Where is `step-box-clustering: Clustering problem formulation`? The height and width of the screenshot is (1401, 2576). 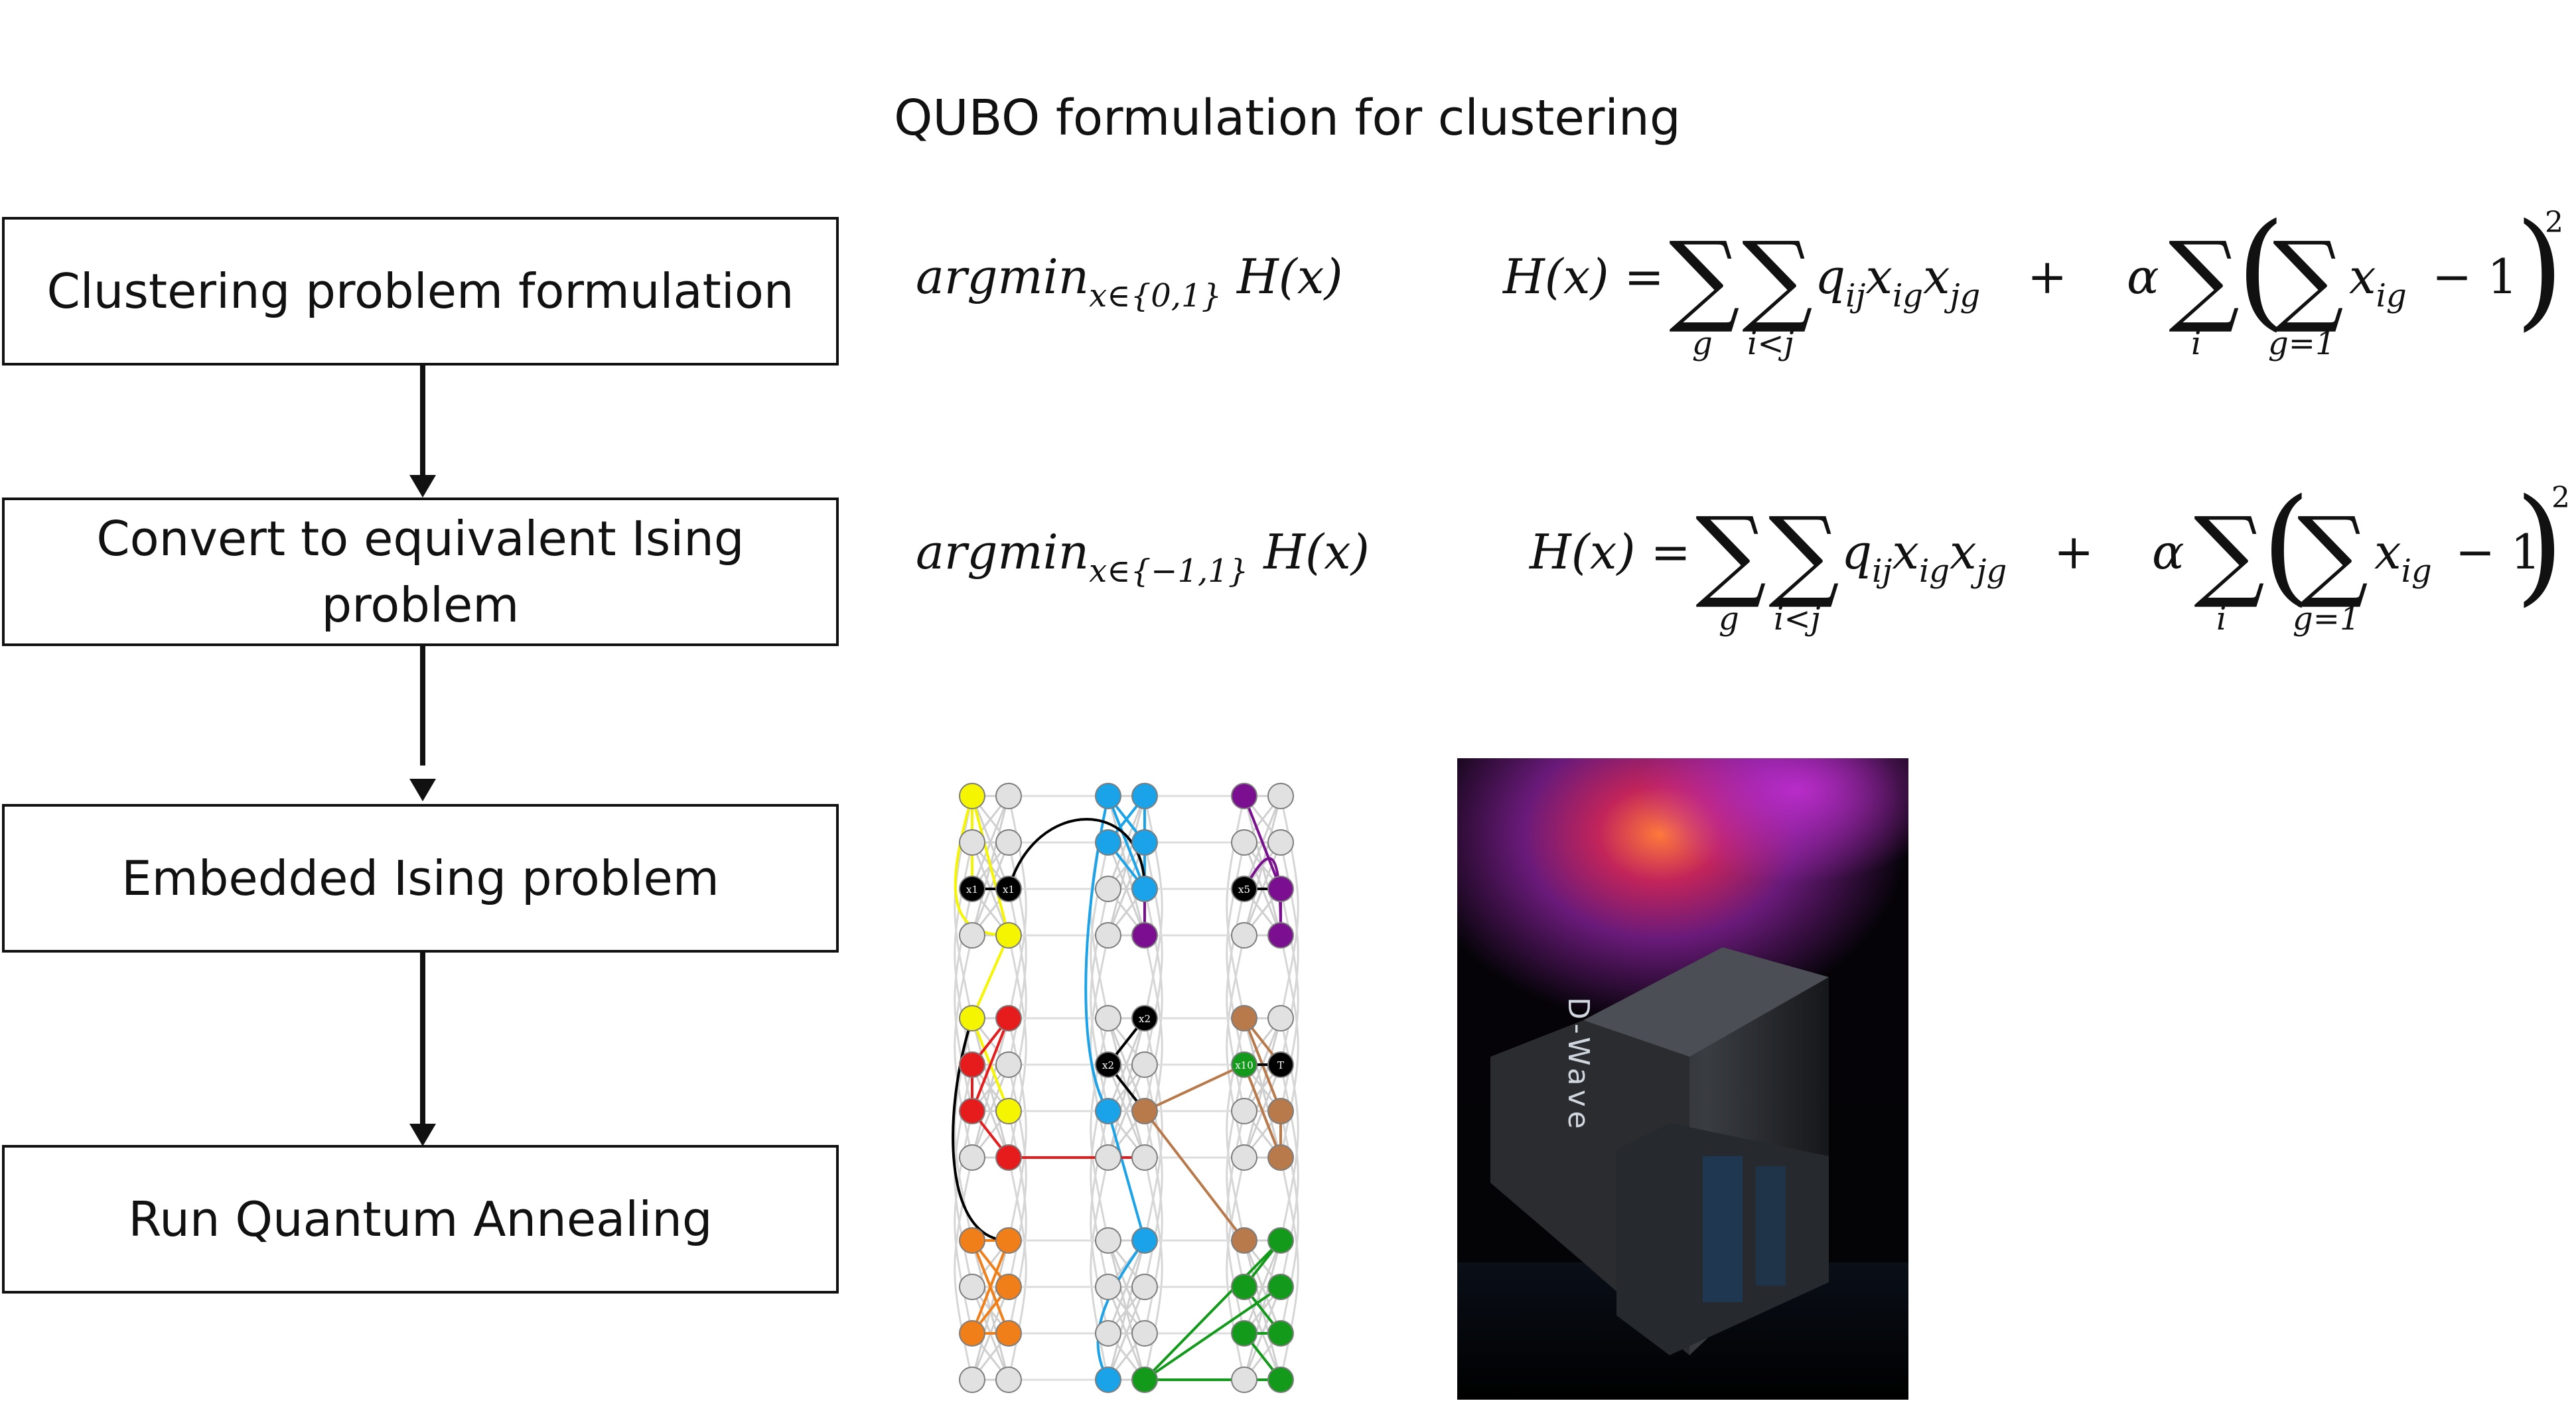
step-box-clustering: Clustering problem formulation is located at coordinates (421, 291).